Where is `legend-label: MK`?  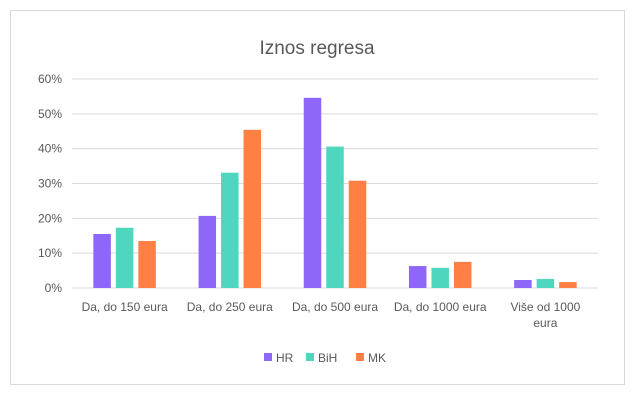
legend-label: MK is located at coordinates (377, 358).